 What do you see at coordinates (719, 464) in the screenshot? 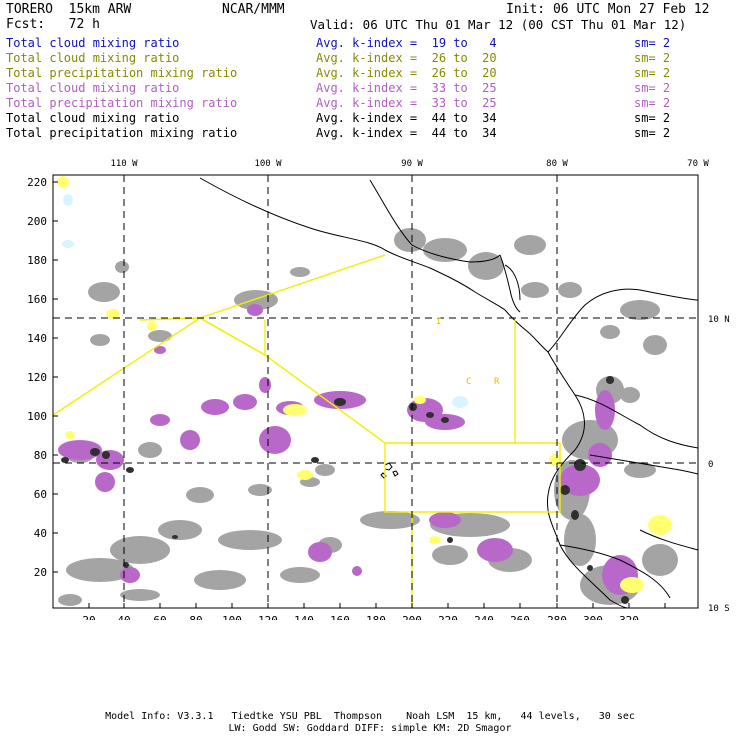
I see `lat-labels: 10 N 0 10 S` at bounding box center [719, 464].